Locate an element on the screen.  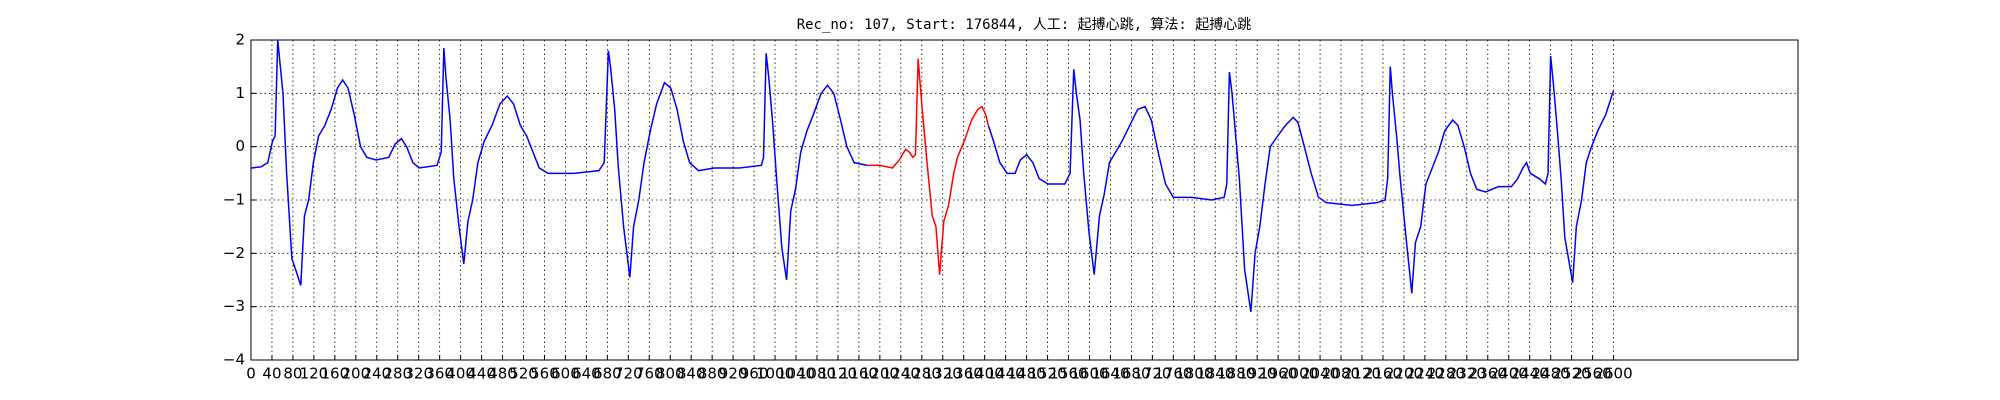
x-tick-label: 2080 is located at coordinates (1341, 374).